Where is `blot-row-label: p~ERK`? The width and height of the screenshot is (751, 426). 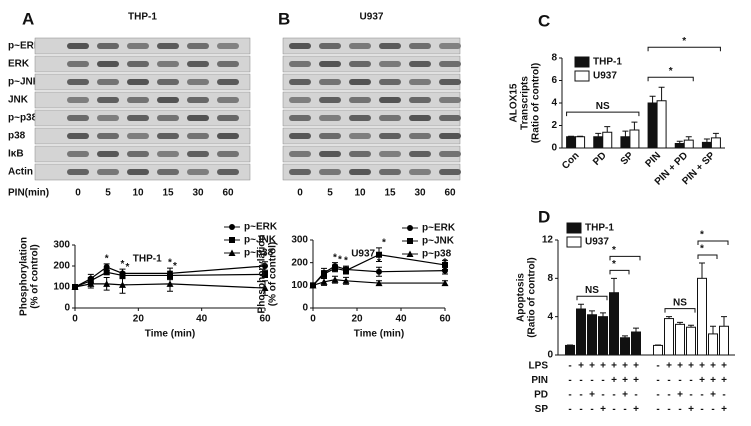
blot-row-label: p~ERK is located at coordinates (25, 46).